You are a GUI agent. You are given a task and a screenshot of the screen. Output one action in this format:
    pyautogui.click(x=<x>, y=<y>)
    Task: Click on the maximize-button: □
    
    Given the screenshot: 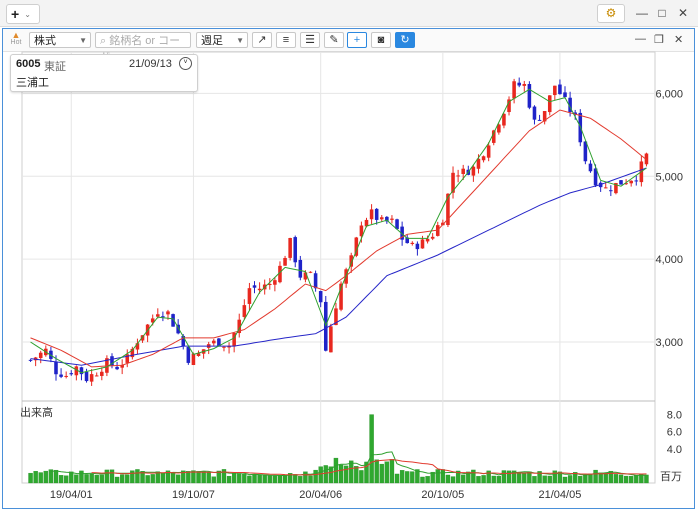 What is the action you would take?
    pyautogui.click(x=662, y=13)
    